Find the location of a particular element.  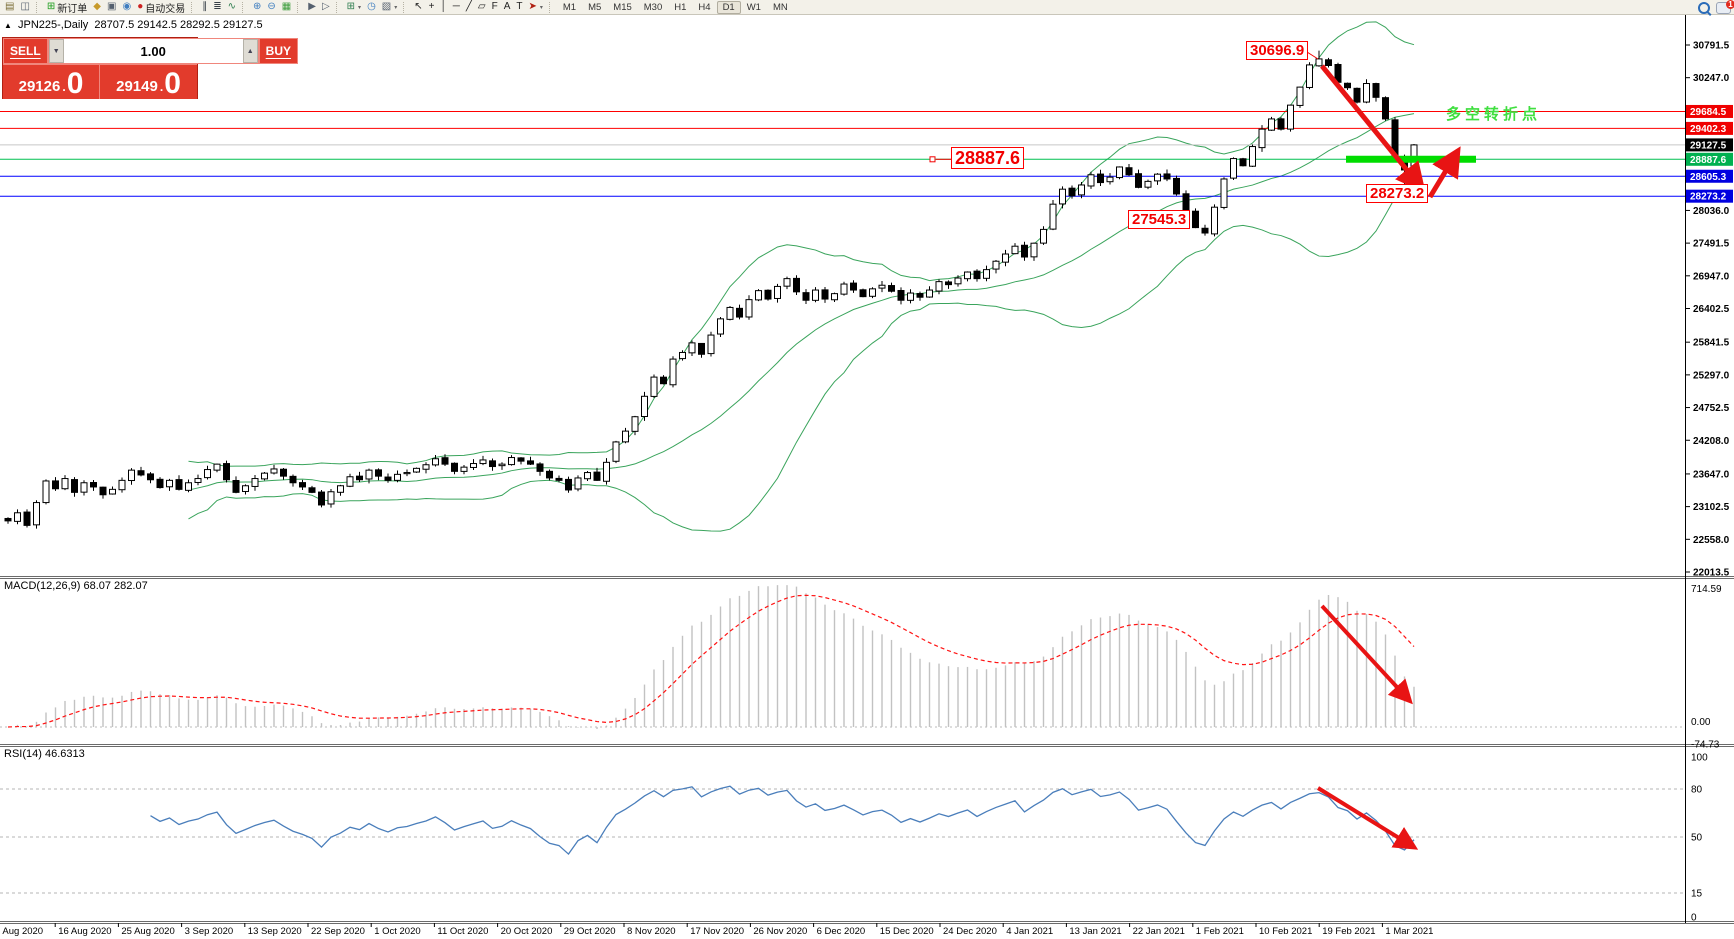

svg-text: 23102.5 is located at coordinates (1711, 507).